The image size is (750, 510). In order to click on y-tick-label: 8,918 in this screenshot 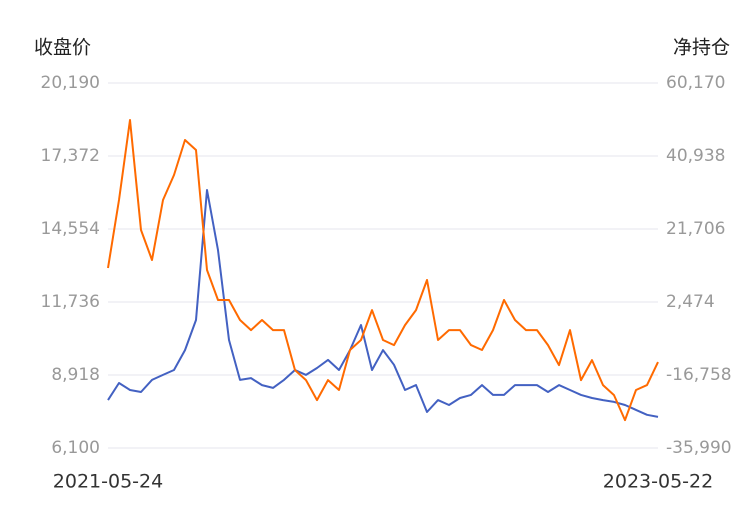, I will do `click(75, 375)`.